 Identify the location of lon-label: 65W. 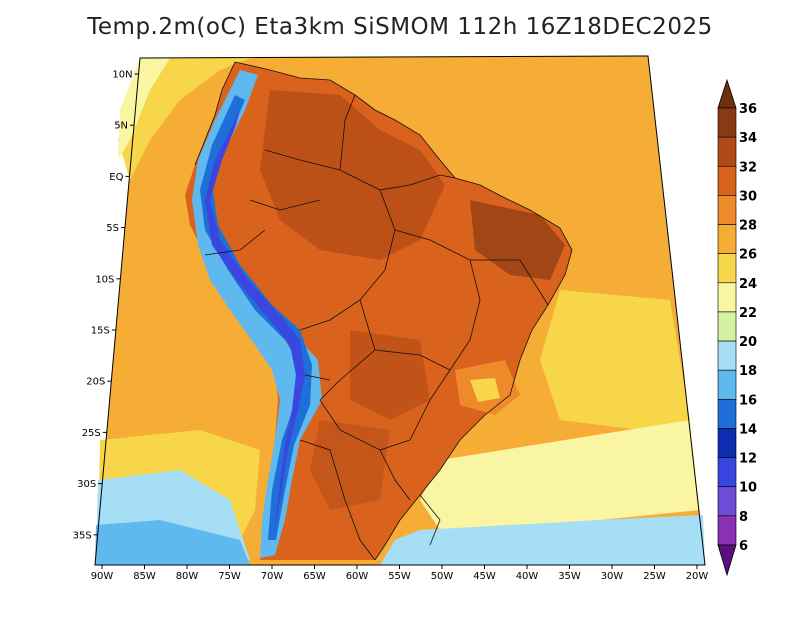
(314, 576).